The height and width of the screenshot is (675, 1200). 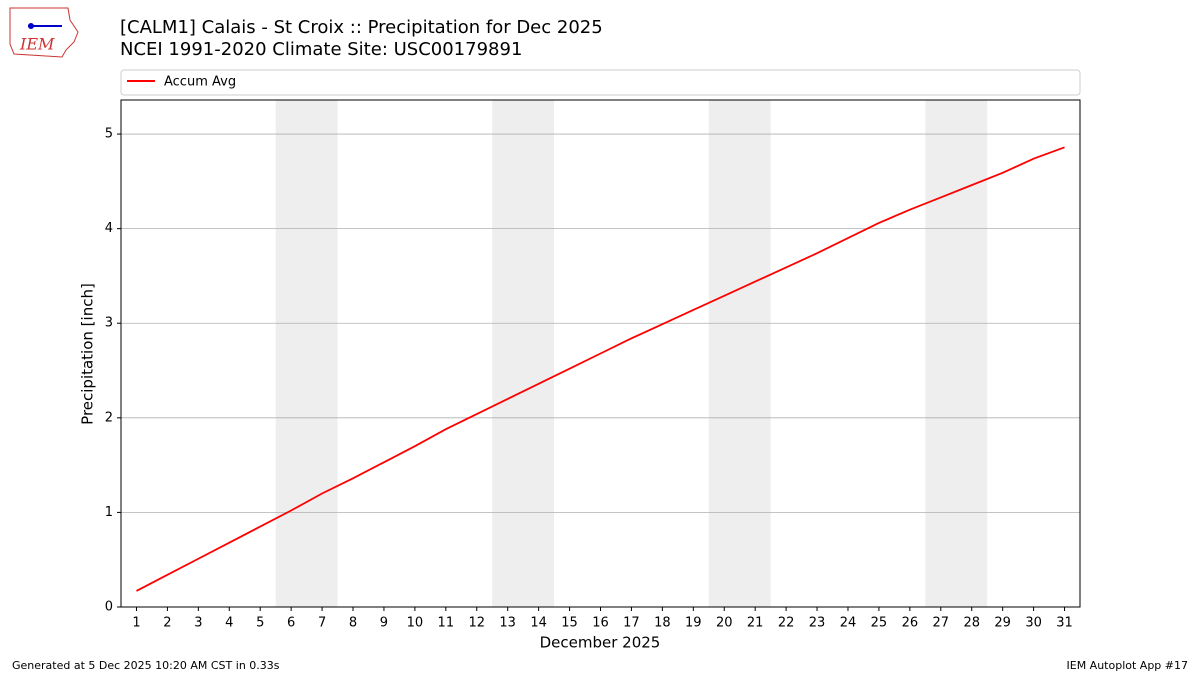 What do you see at coordinates (353, 623) in the screenshot?
I see `x-tick-label: 8` at bounding box center [353, 623].